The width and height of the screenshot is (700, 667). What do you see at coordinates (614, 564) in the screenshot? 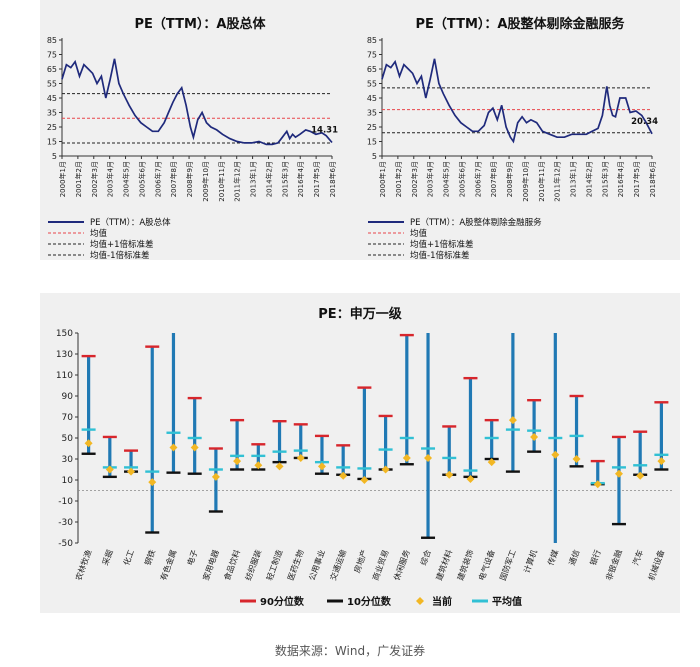
I see `category-label: 非银金融` at bounding box center [614, 564].